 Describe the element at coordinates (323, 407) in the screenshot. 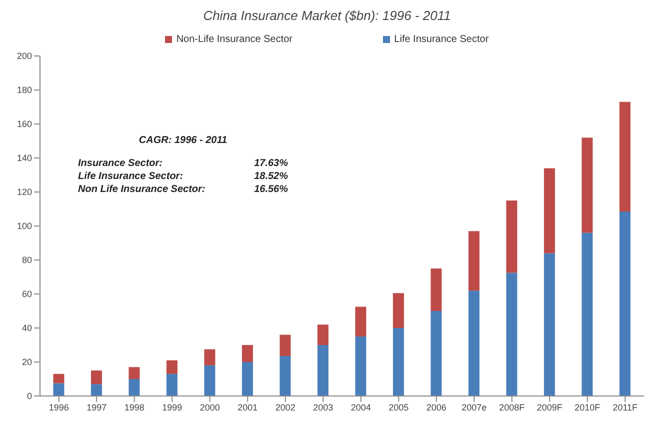

I see `x-tick-label: 2003` at that location.